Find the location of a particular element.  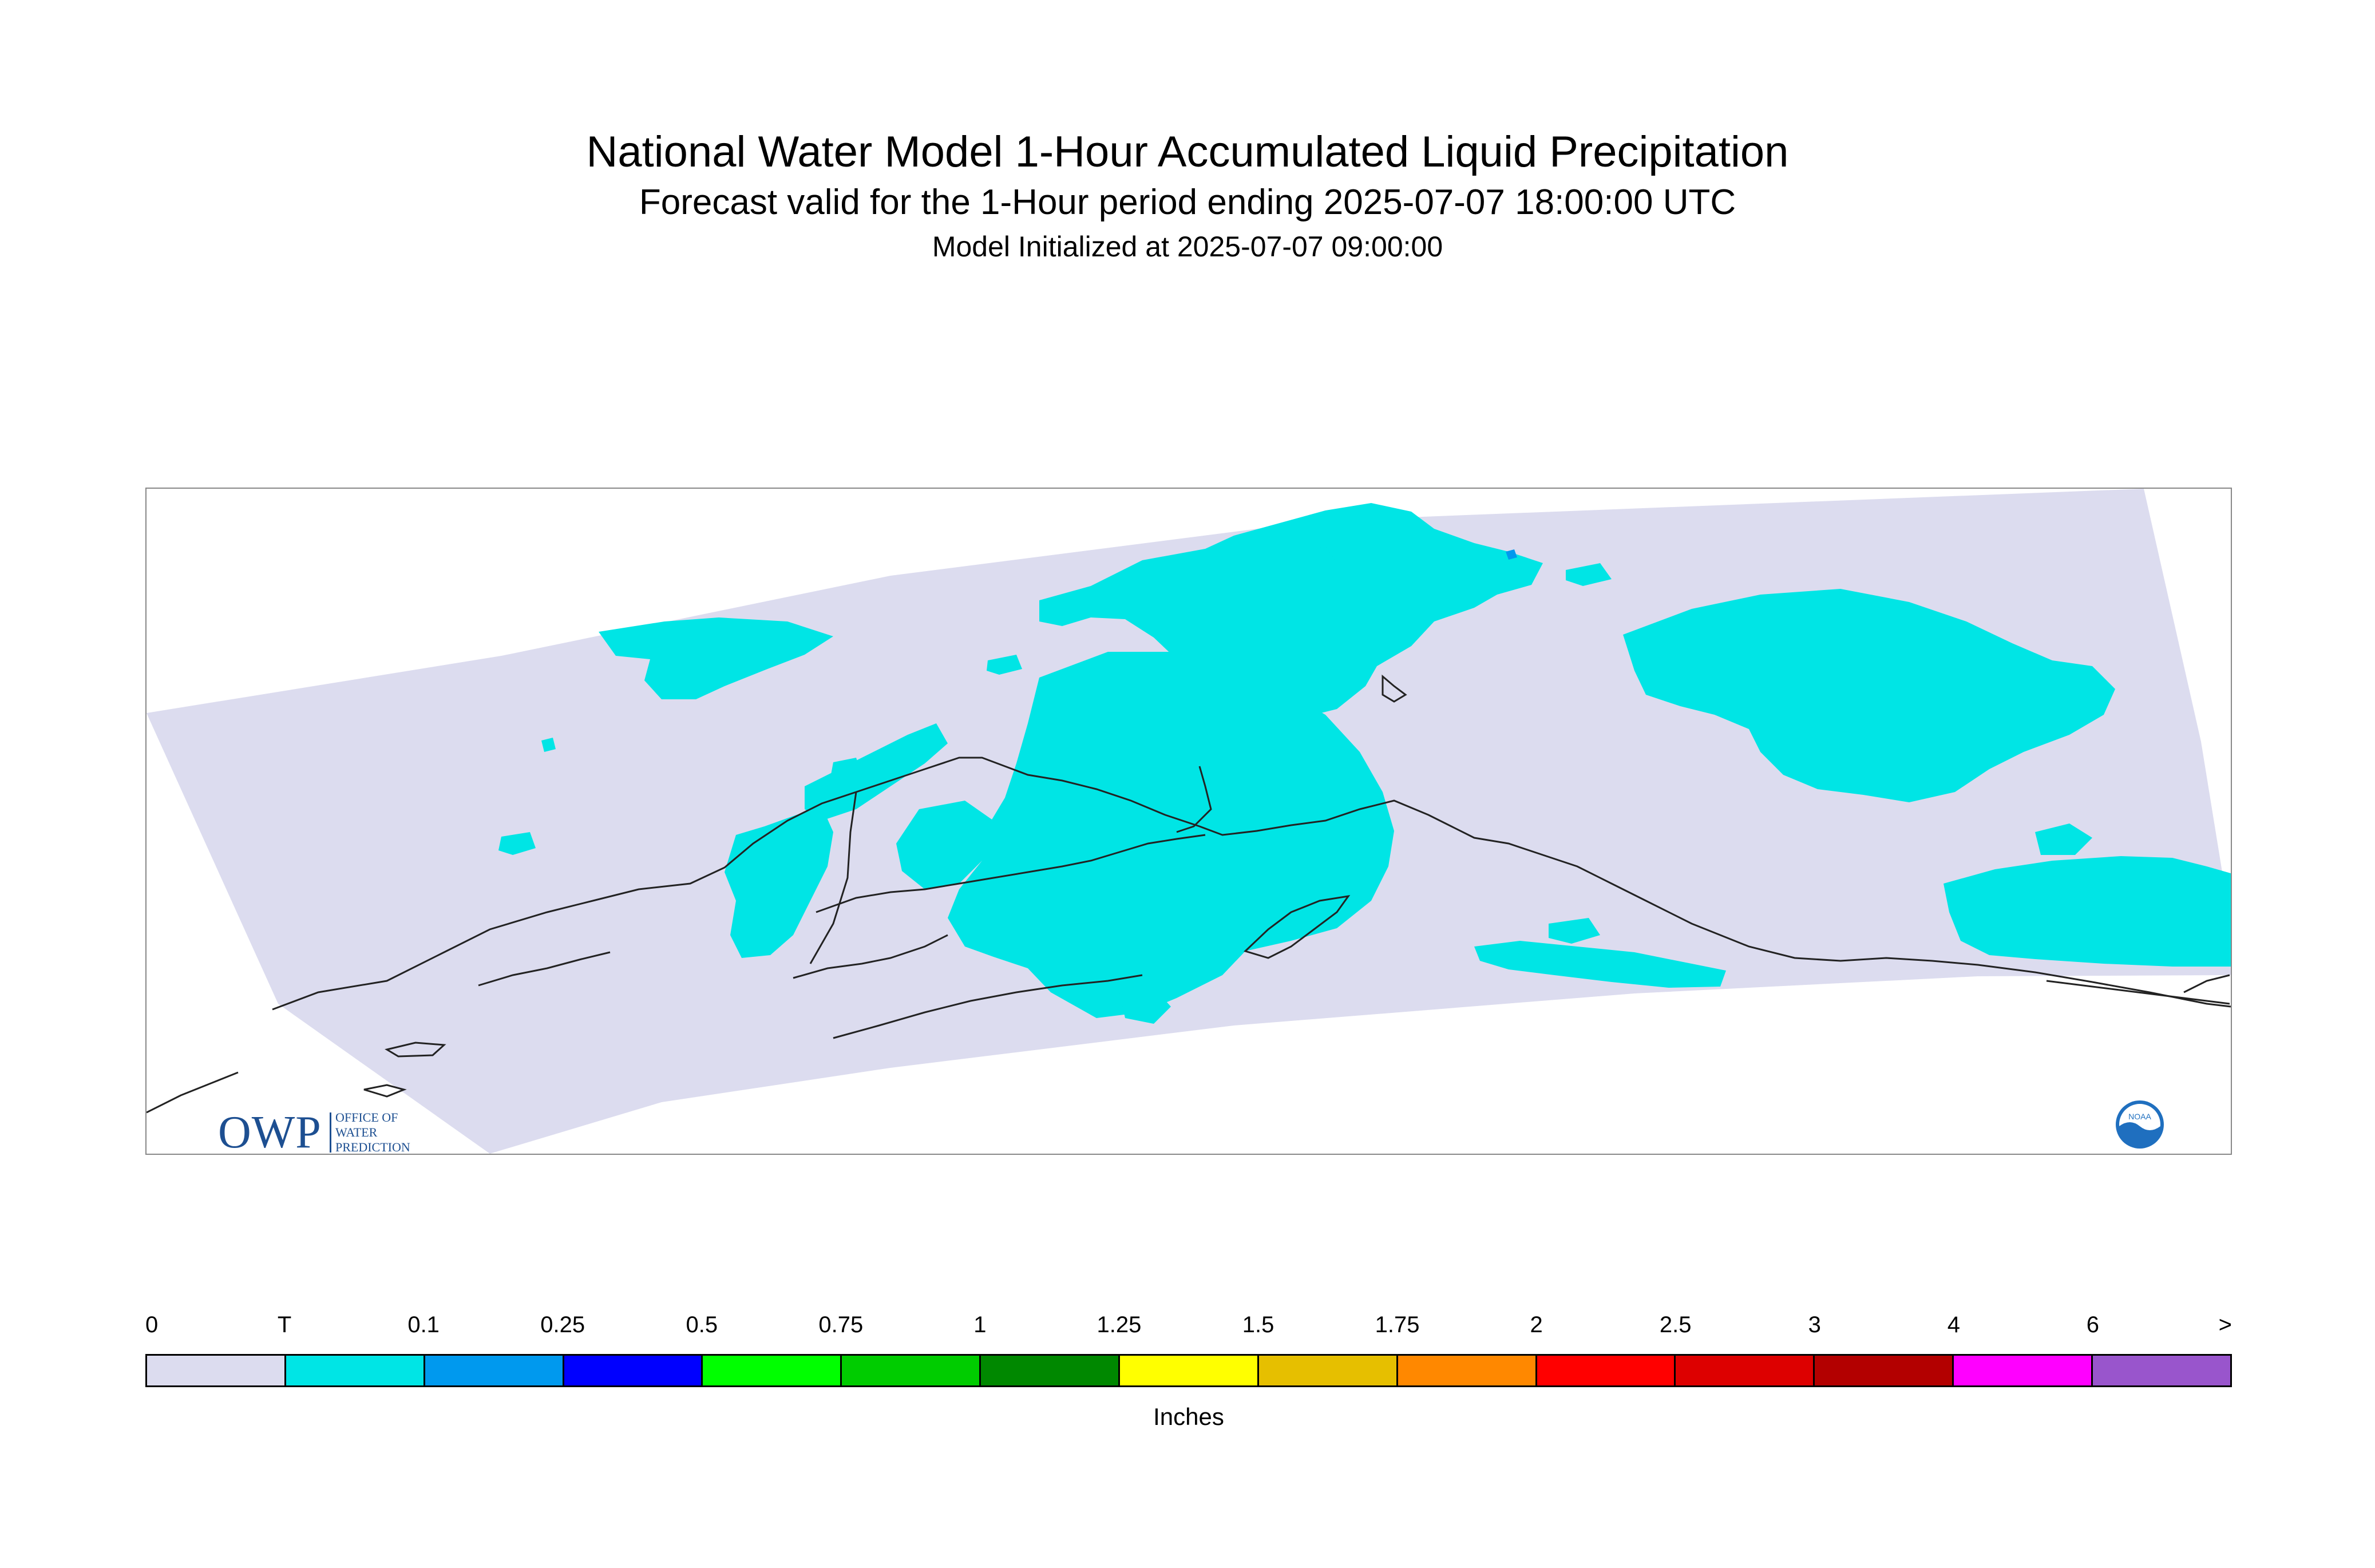

owp-logo-divider is located at coordinates (330, 1132).